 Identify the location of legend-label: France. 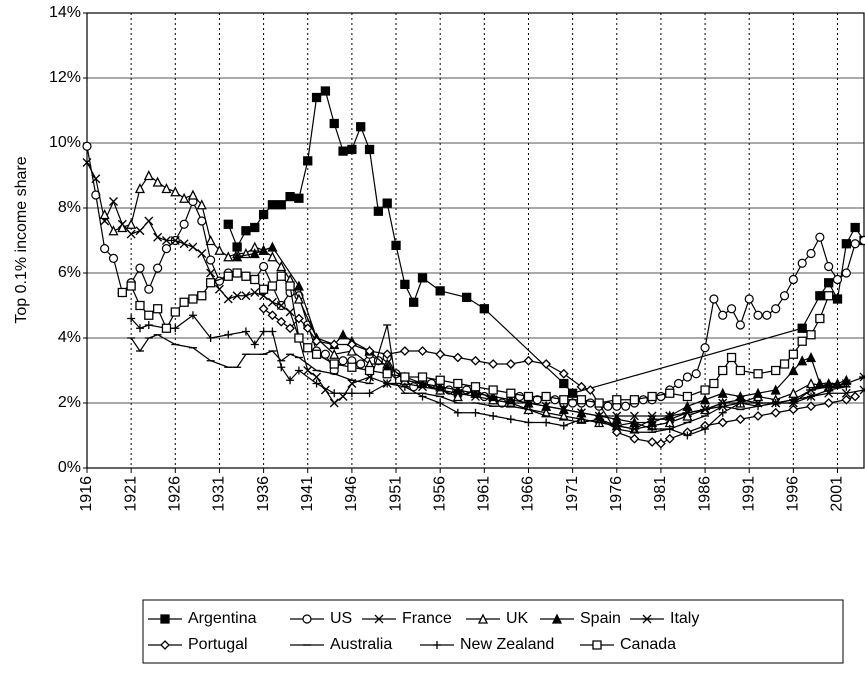
(427, 618).